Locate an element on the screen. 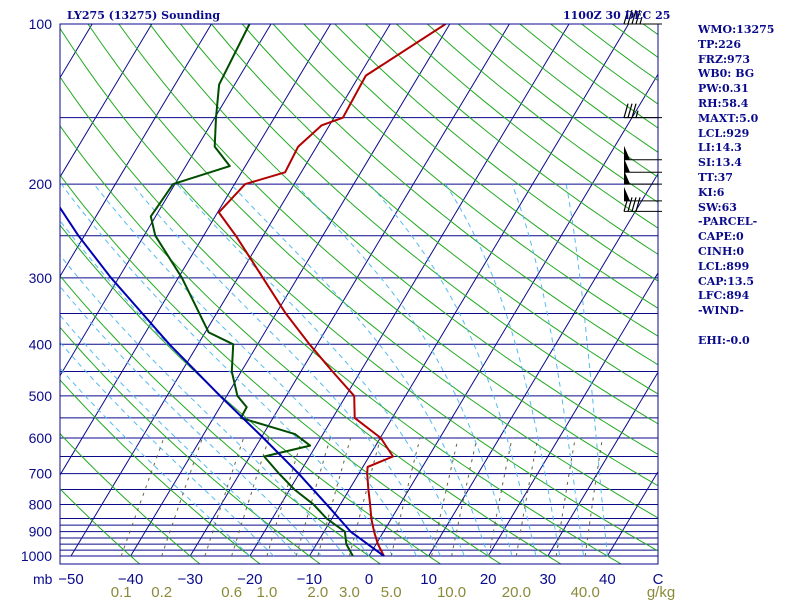 Image resolution: width=800 pixels, height=600 pixels. index-line: CAP:13.5 is located at coordinates (726, 281).